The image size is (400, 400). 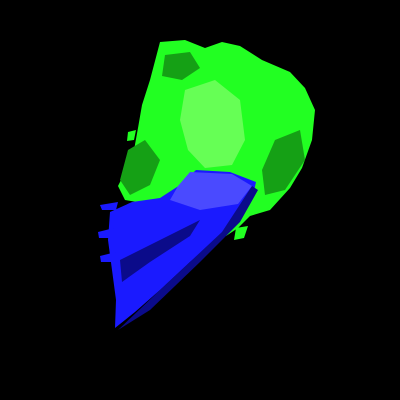 What do you see at coordinates (241, 233) in the screenshot?
I see `green-fragment-b` at bounding box center [241, 233].